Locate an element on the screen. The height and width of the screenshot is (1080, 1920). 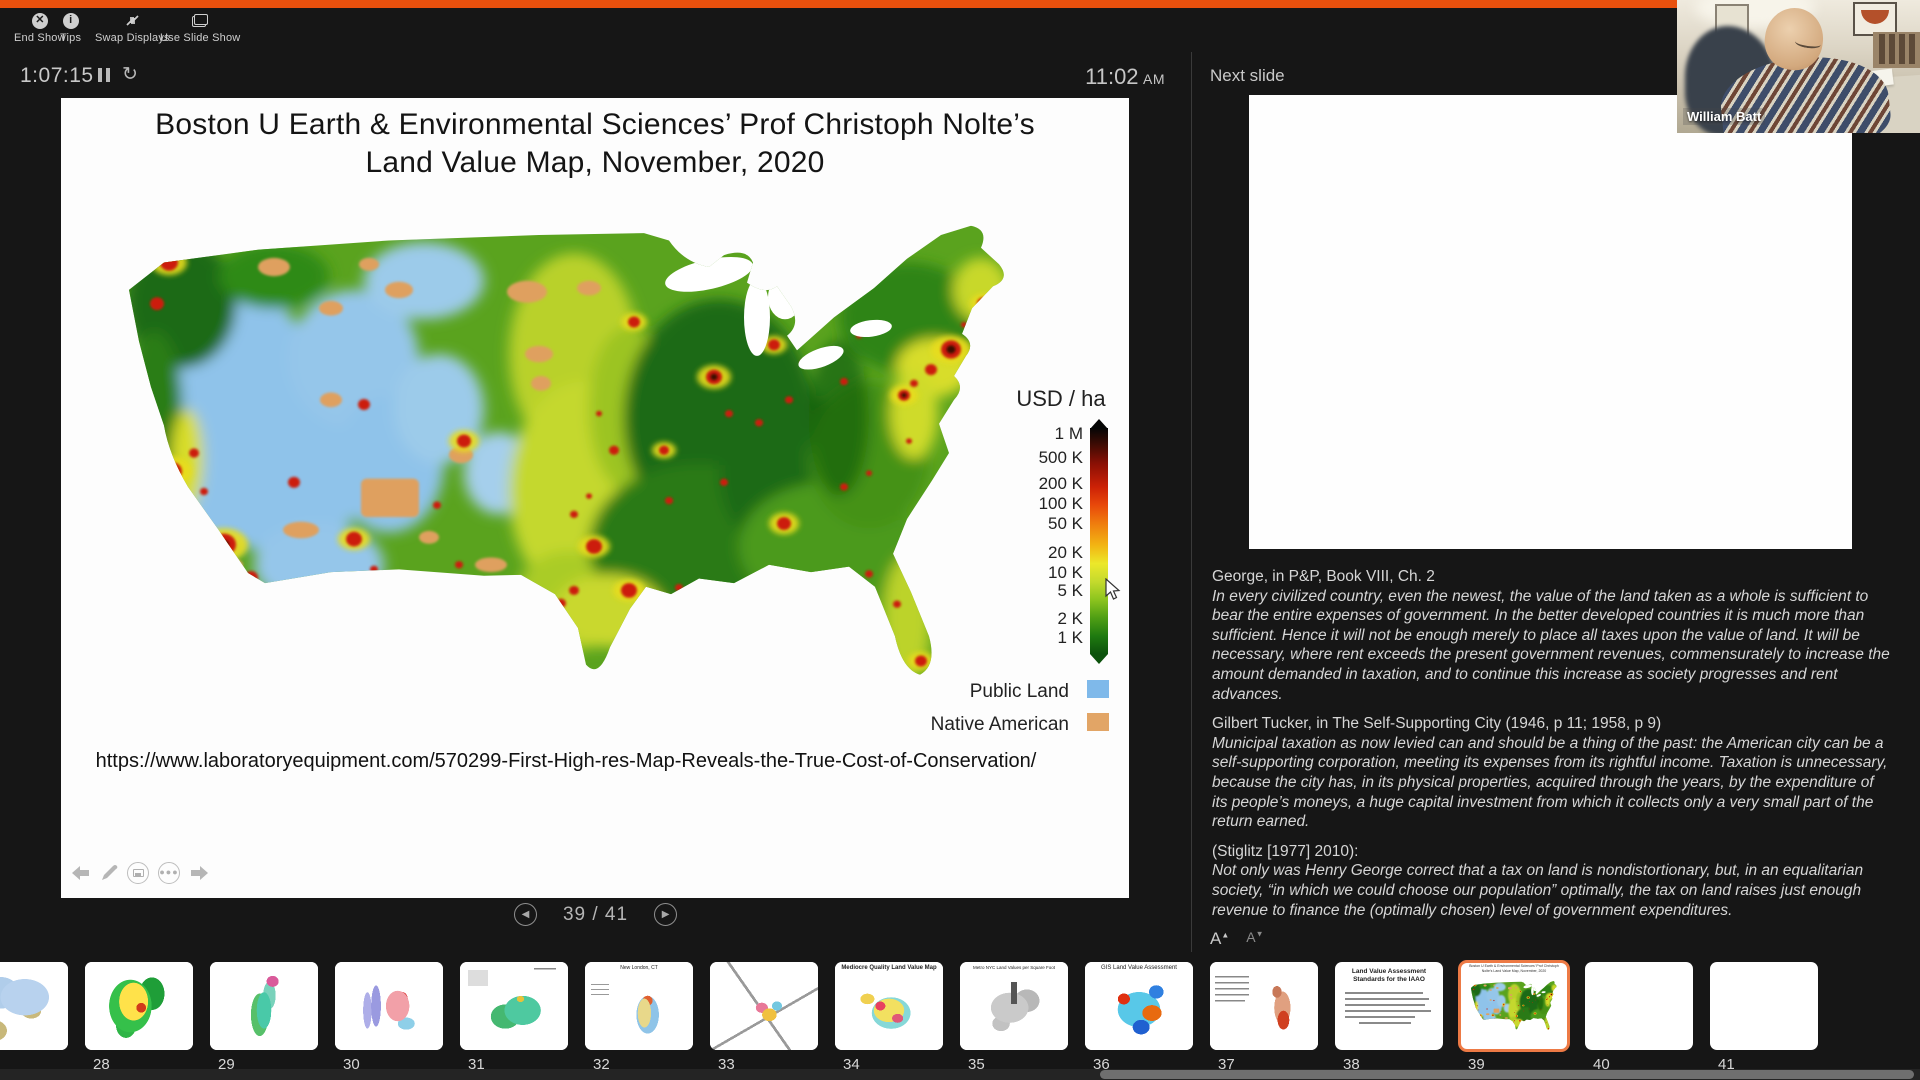
wall-picture is located at coordinates (1875, 19).